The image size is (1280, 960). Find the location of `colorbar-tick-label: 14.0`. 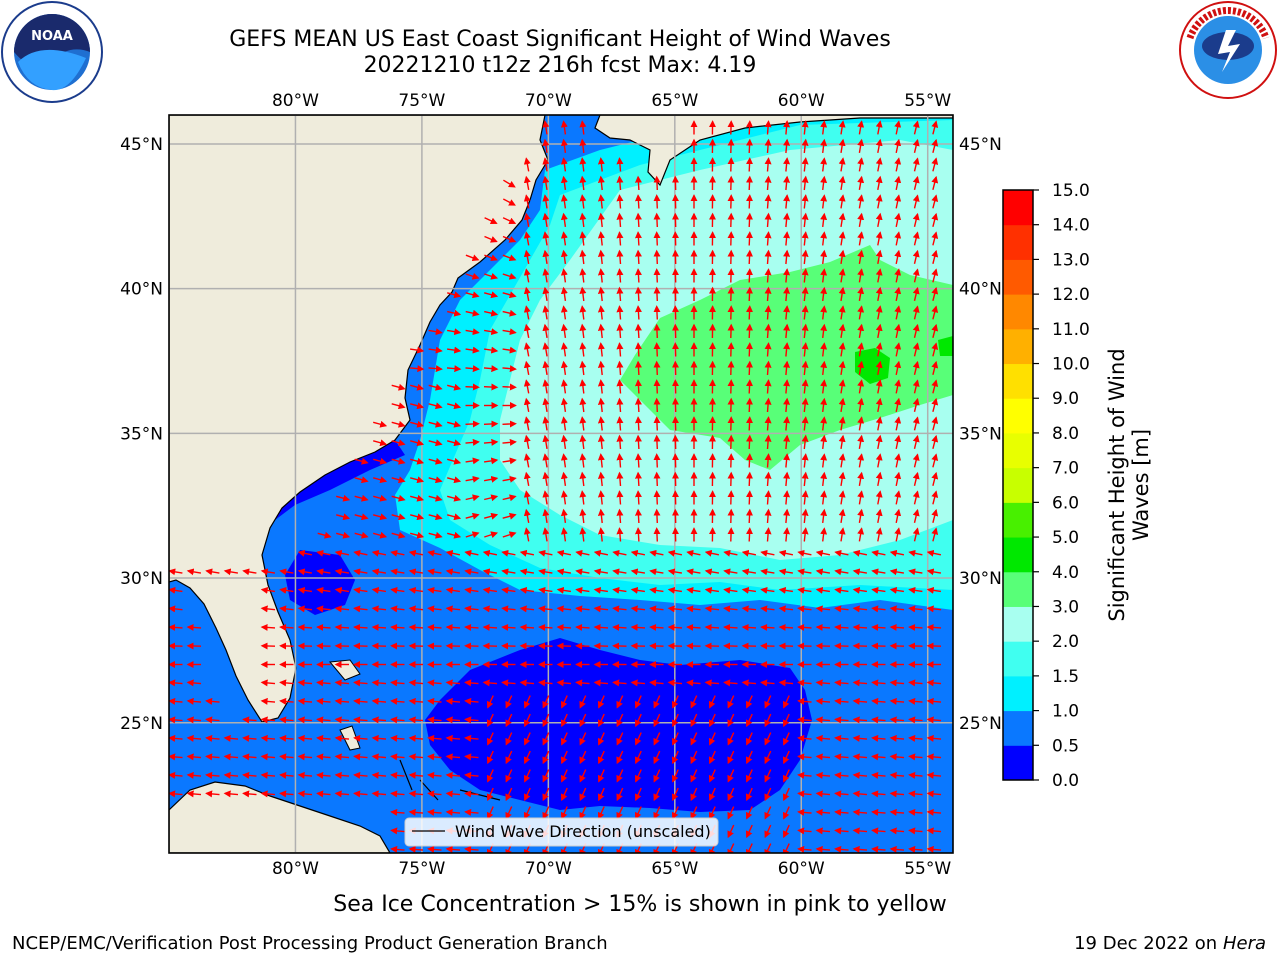

colorbar-tick-label: 14.0 is located at coordinates (1071, 226).